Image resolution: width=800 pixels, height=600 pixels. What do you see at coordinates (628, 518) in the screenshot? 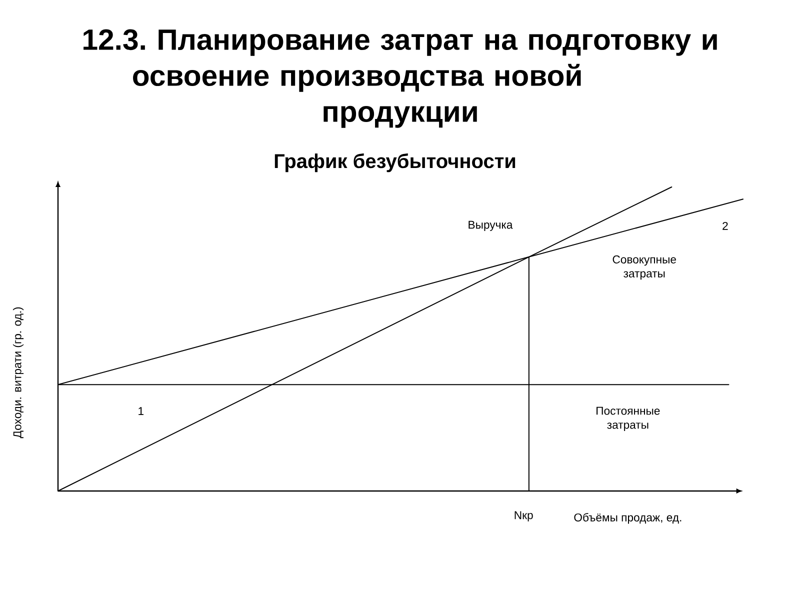
I see `x-axis-title: Объёмы продаж, ед.` at bounding box center [628, 518].